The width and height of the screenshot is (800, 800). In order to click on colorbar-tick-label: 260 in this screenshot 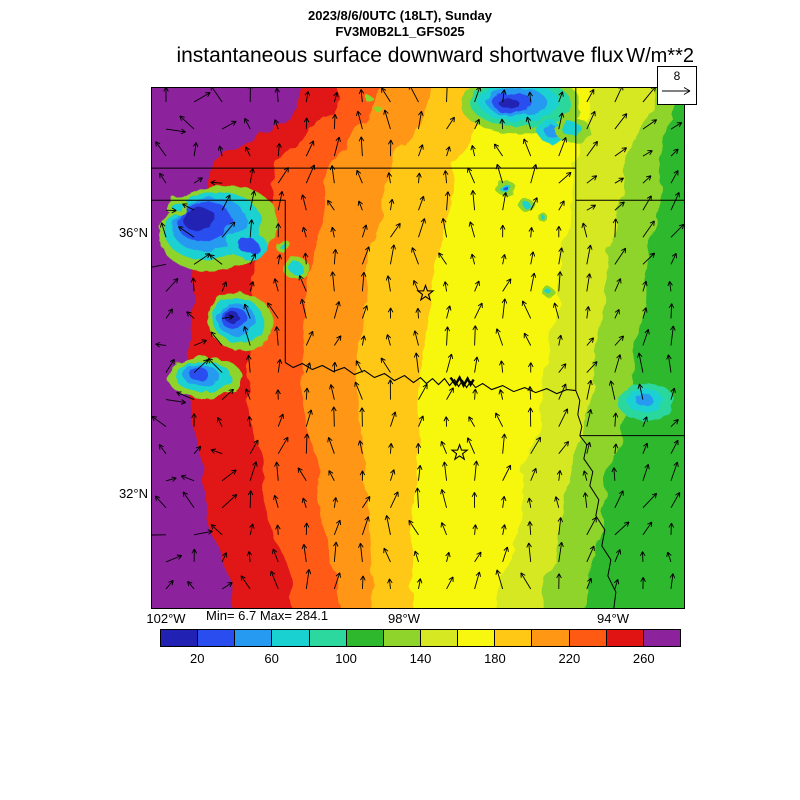, I will do `click(643, 658)`.